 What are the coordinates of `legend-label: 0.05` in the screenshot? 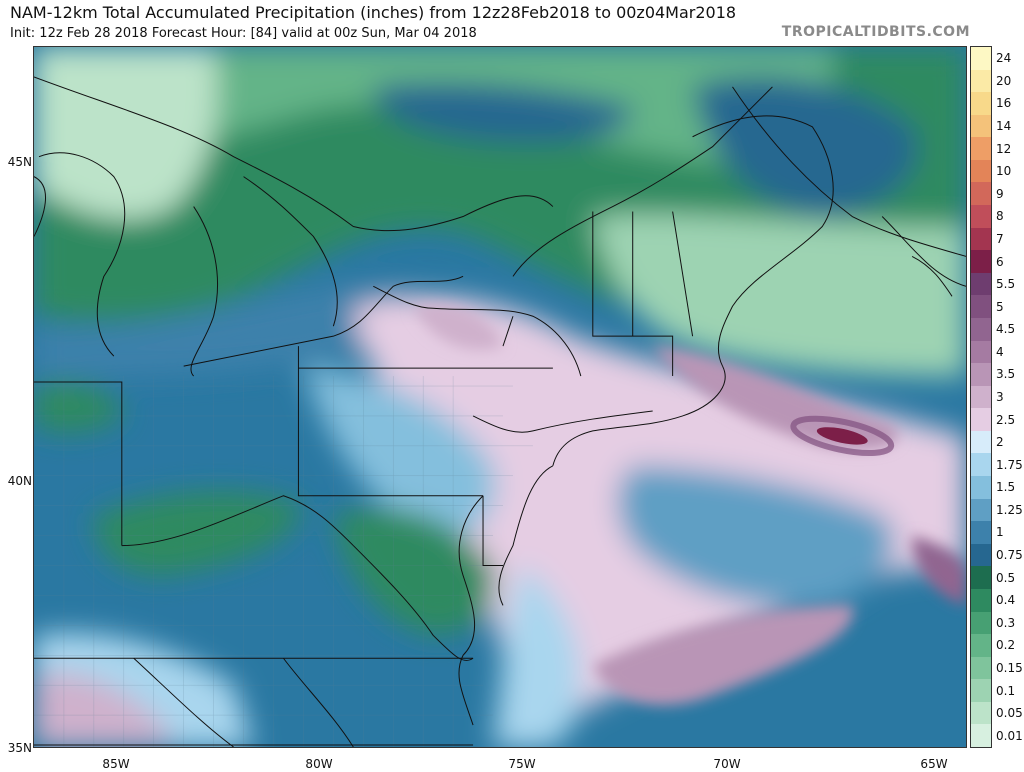 It's located at (1009, 713).